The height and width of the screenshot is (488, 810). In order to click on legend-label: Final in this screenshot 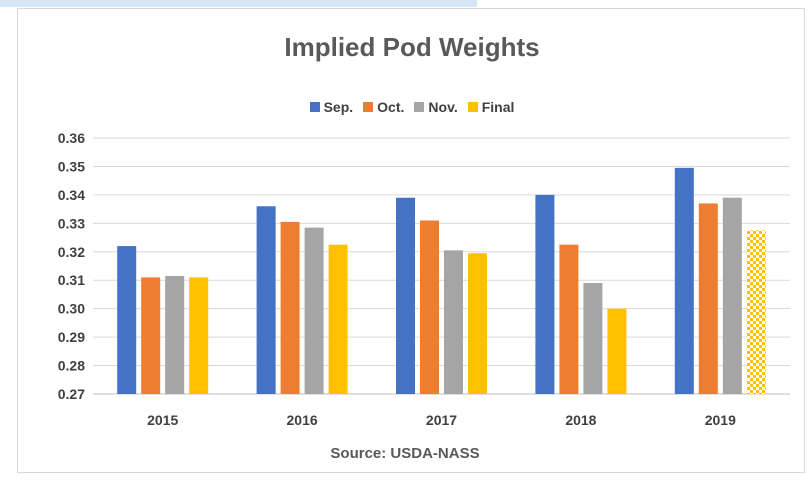, I will do `click(498, 107)`.